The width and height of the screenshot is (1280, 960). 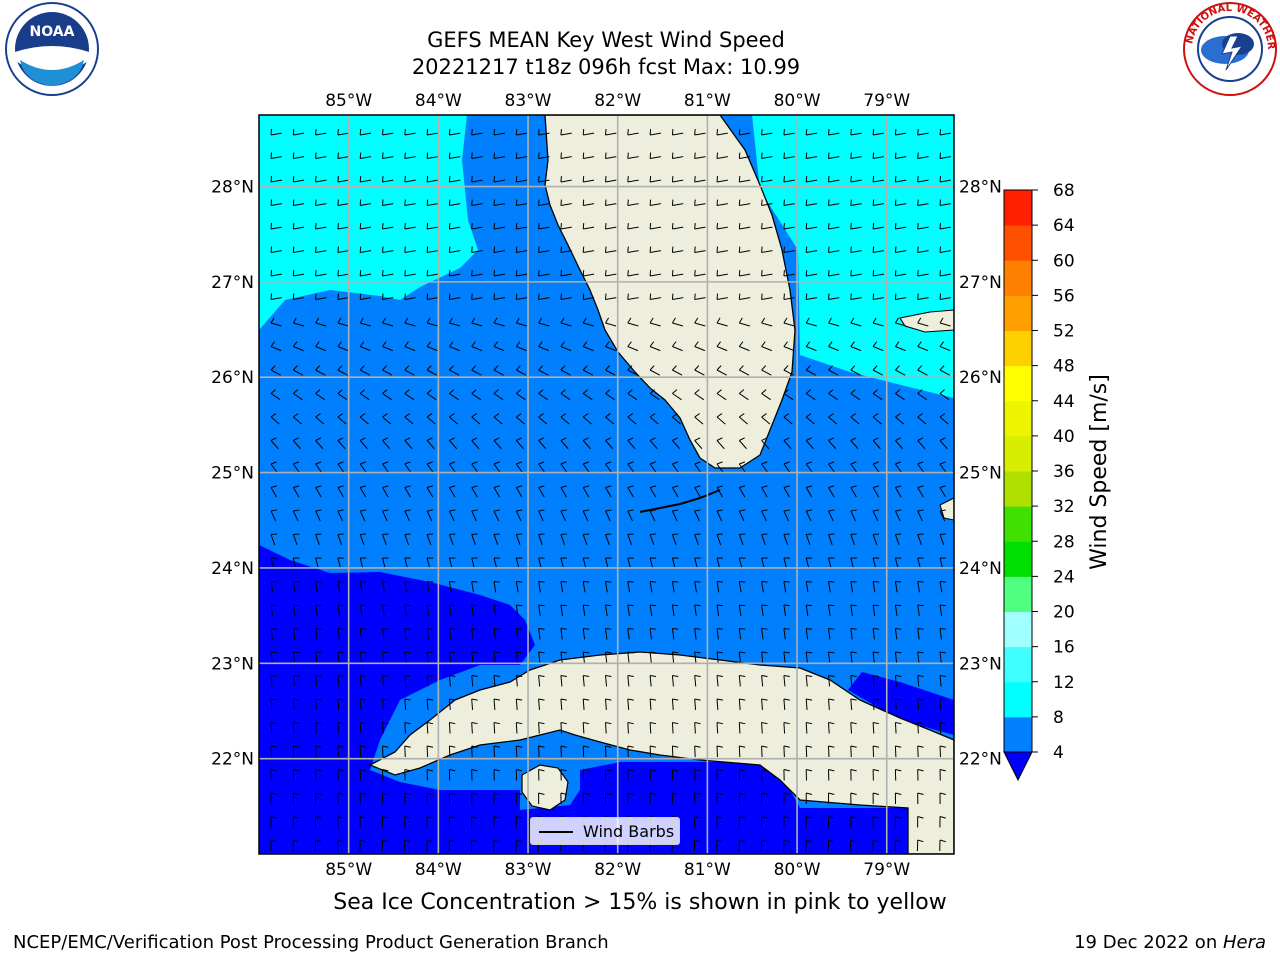 I want to click on colorbar-swatch, so click(x=1018, y=208).